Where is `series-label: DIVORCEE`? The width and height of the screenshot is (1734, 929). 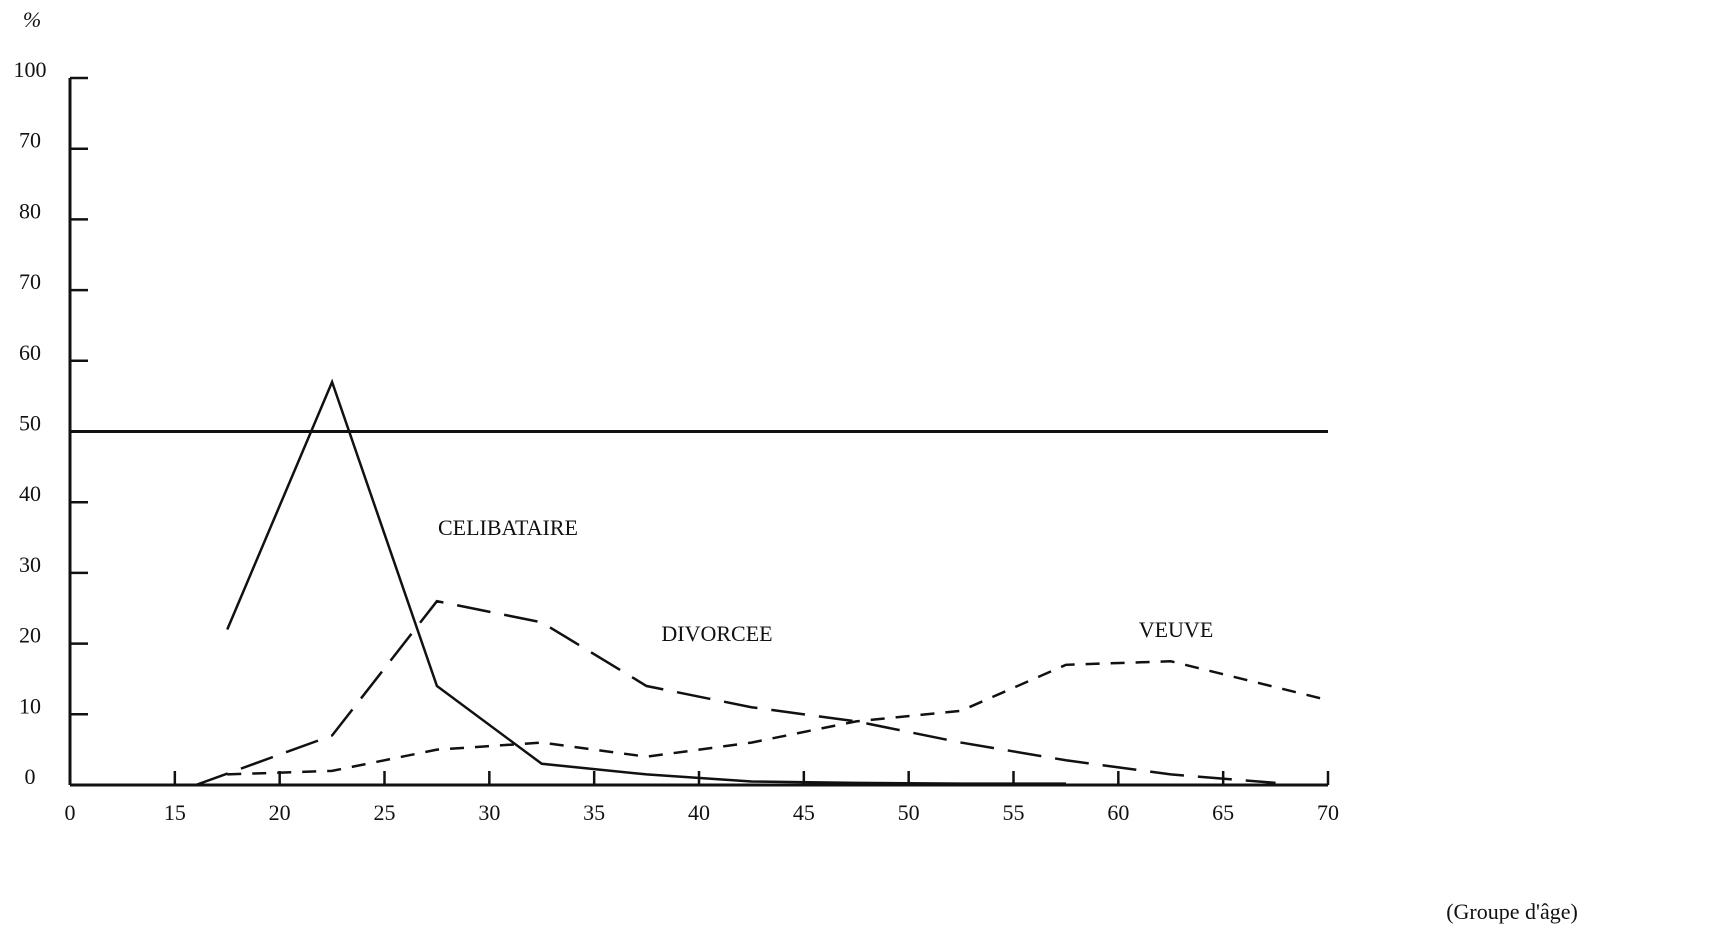 series-label: DIVORCEE is located at coordinates (716, 633).